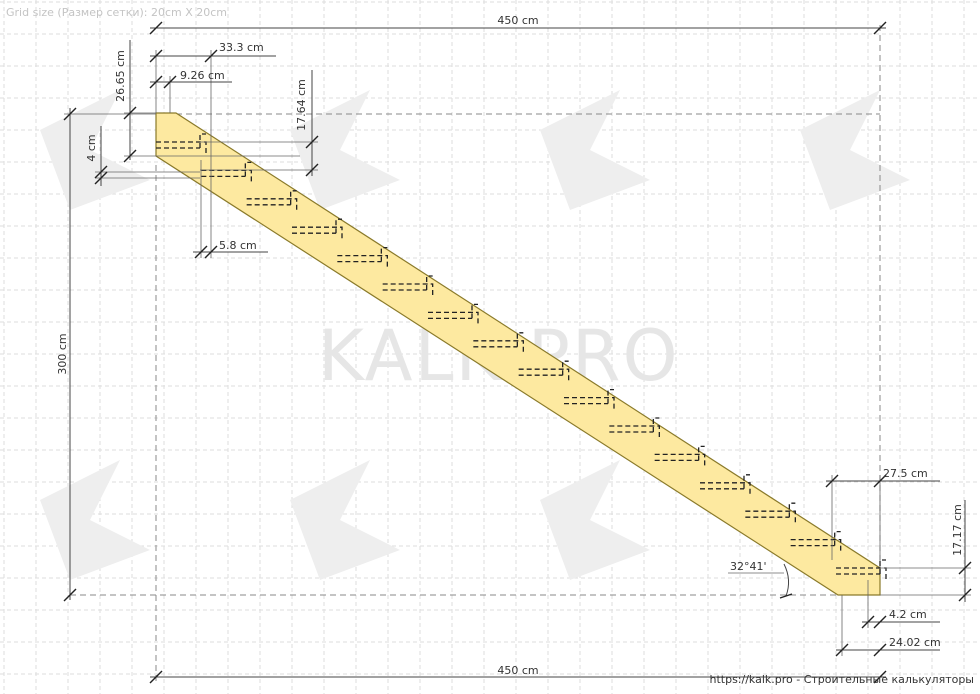  Describe the element at coordinates (908, 614) in the screenshot. I see `bottom-thickness-label: 4.2 cm` at that location.